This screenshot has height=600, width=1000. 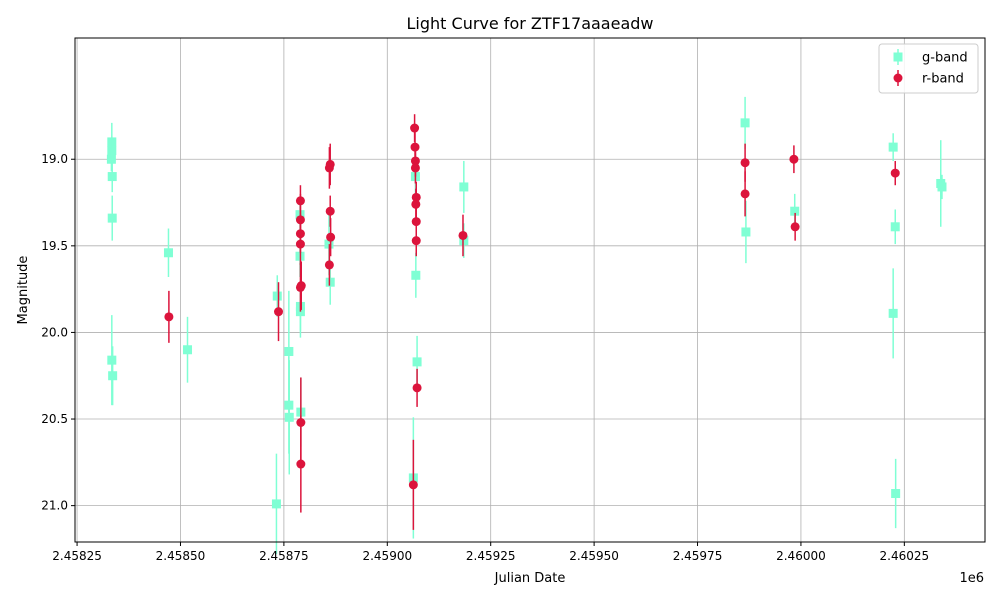 What do you see at coordinates (54, 332) in the screenshot?
I see `y-tick-label: 20.0` at bounding box center [54, 332].